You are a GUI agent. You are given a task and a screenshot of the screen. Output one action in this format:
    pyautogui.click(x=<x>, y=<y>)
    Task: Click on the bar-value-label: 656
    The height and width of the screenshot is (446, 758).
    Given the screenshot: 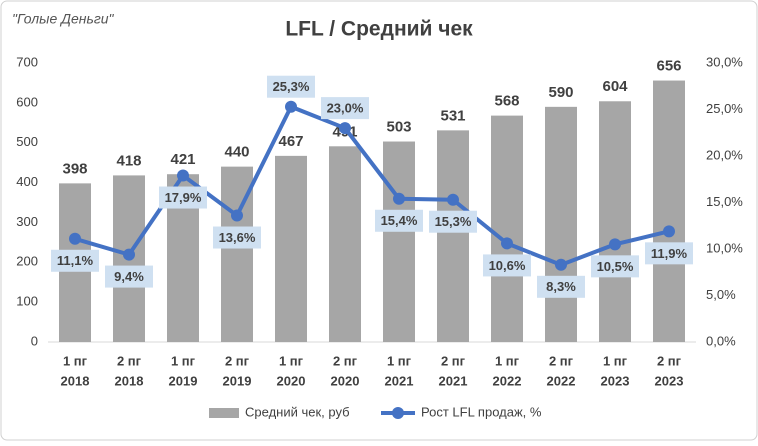 What is the action you would take?
    pyautogui.click(x=668, y=66)
    